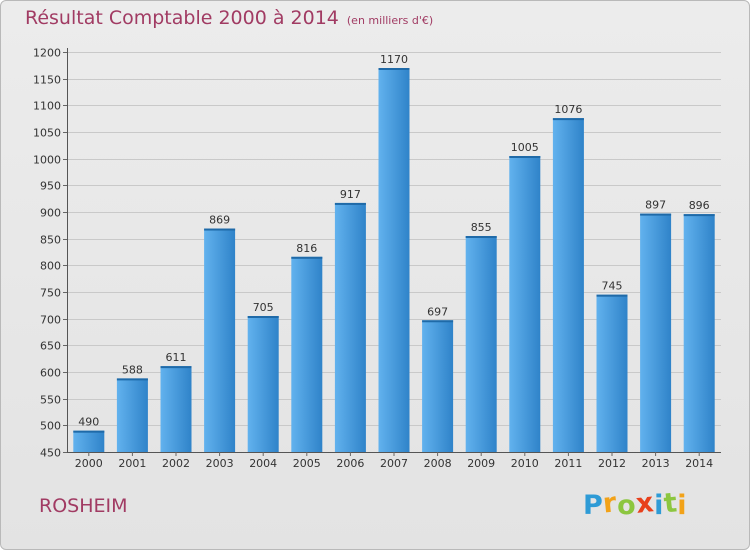 This screenshot has height=550, width=750. I want to click on x-tick-label: 2000, so click(89, 463).